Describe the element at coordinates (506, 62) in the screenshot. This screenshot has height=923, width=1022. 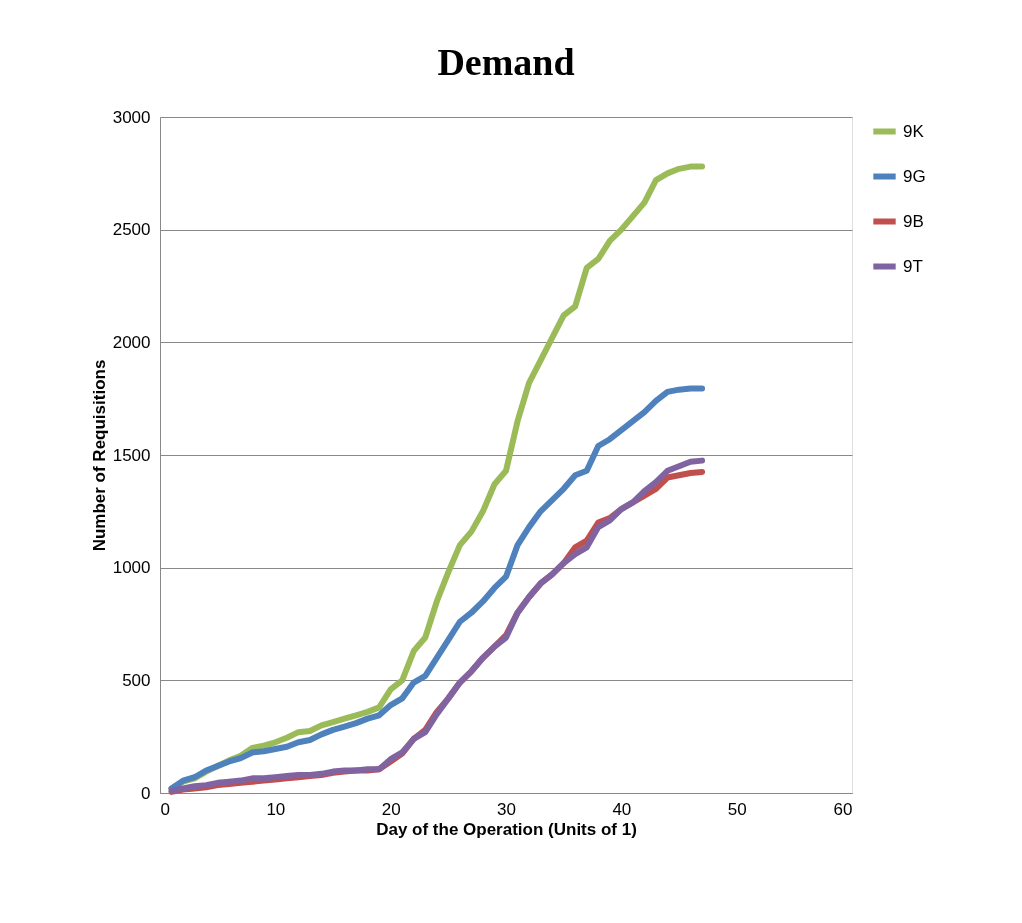
I see `chart-title: Demand` at that location.